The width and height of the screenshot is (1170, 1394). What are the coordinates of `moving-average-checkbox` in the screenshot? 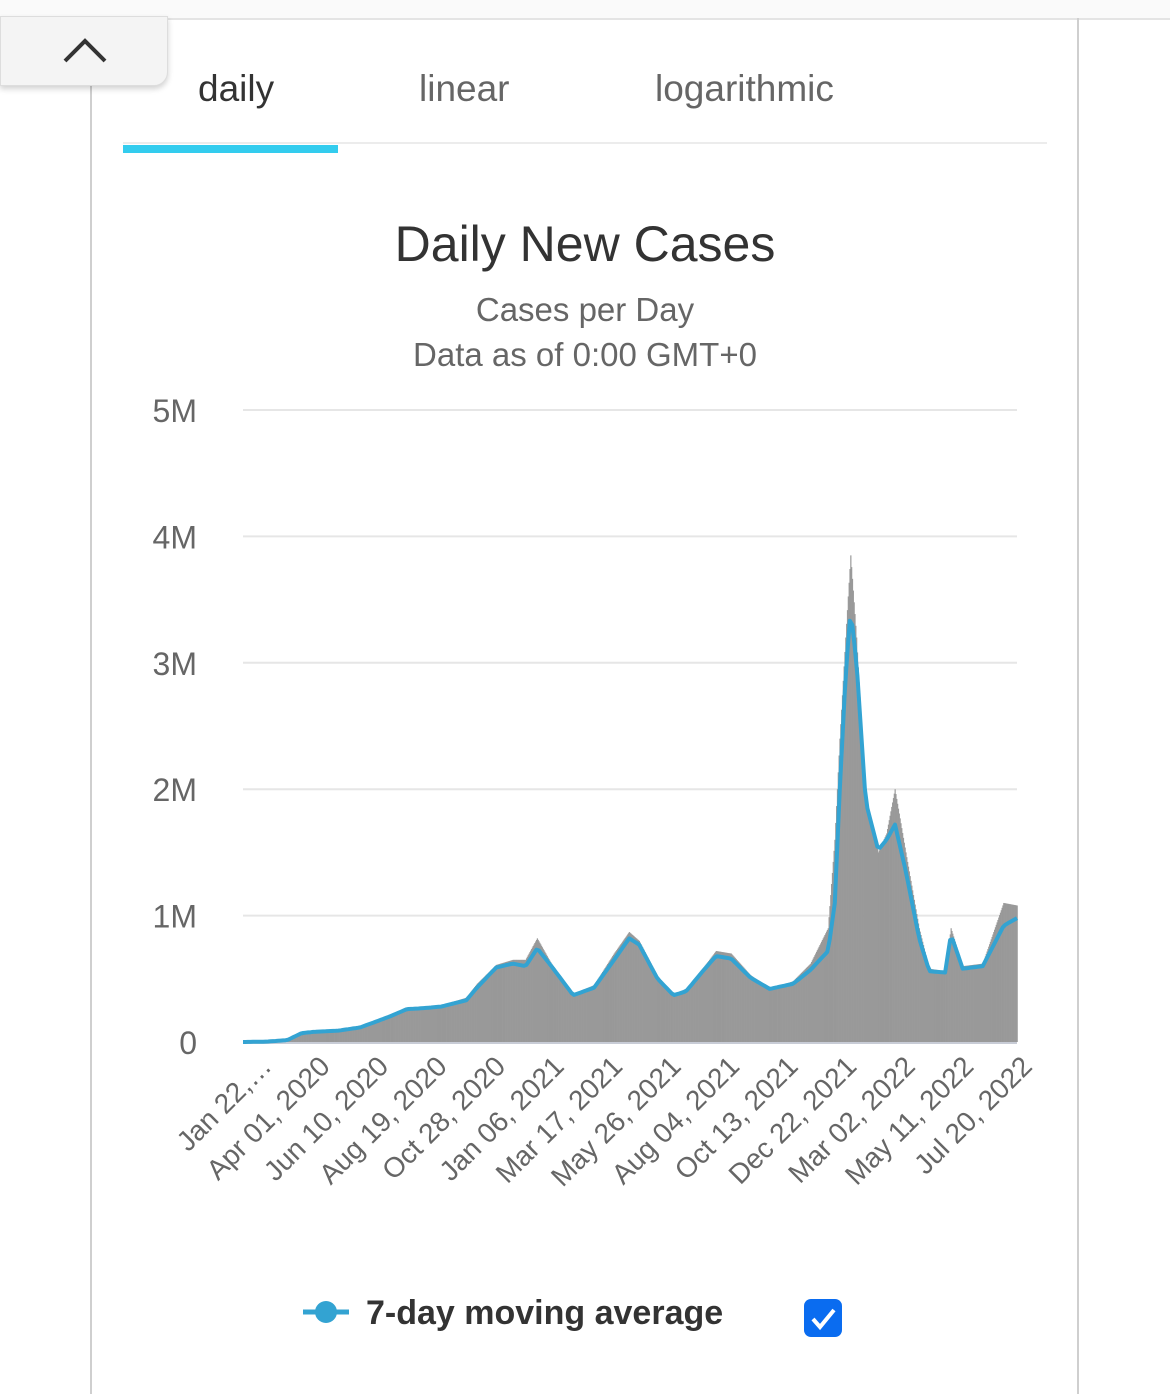 It's located at (823, 1318).